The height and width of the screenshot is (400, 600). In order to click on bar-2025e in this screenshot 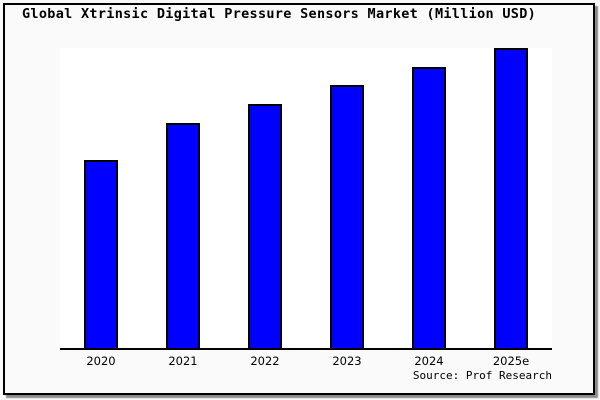, I will do `click(511, 198)`.